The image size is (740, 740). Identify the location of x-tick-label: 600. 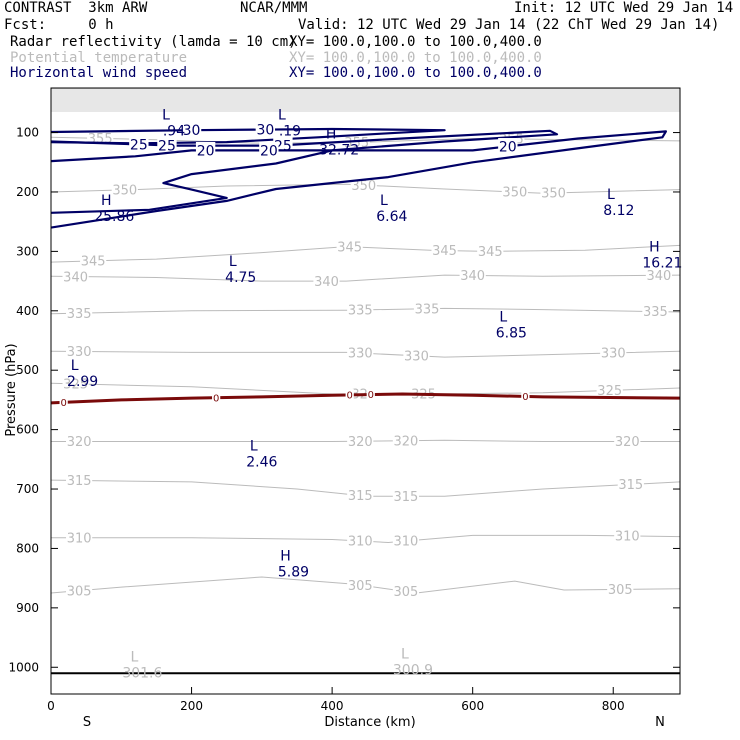
(472, 706).